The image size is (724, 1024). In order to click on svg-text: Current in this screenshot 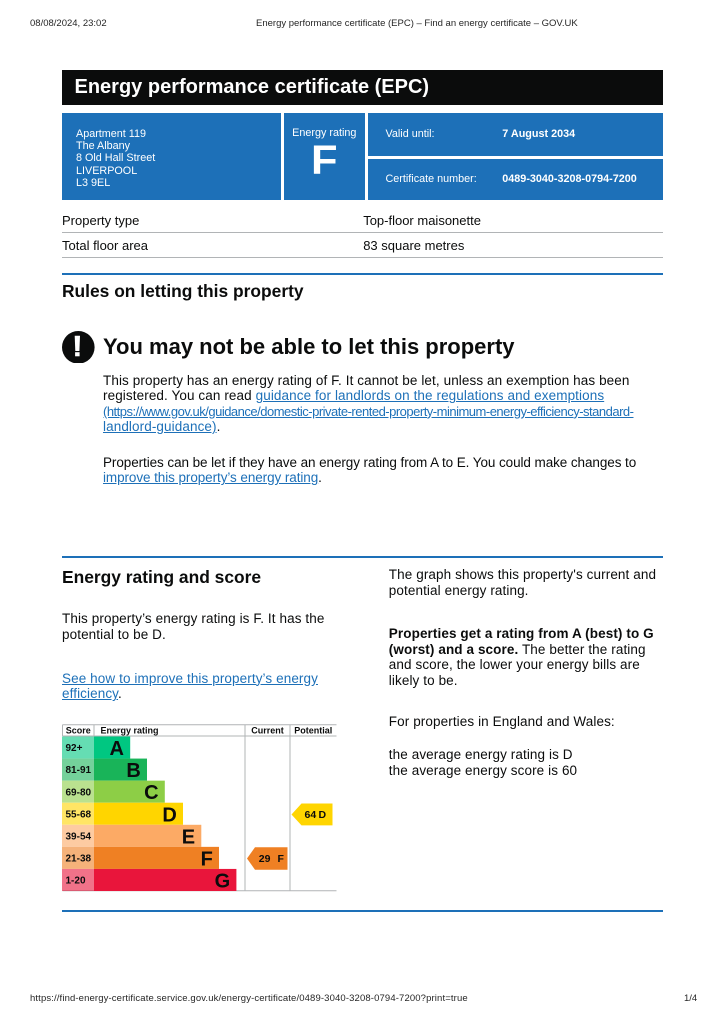, I will do `click(267, 730)`.